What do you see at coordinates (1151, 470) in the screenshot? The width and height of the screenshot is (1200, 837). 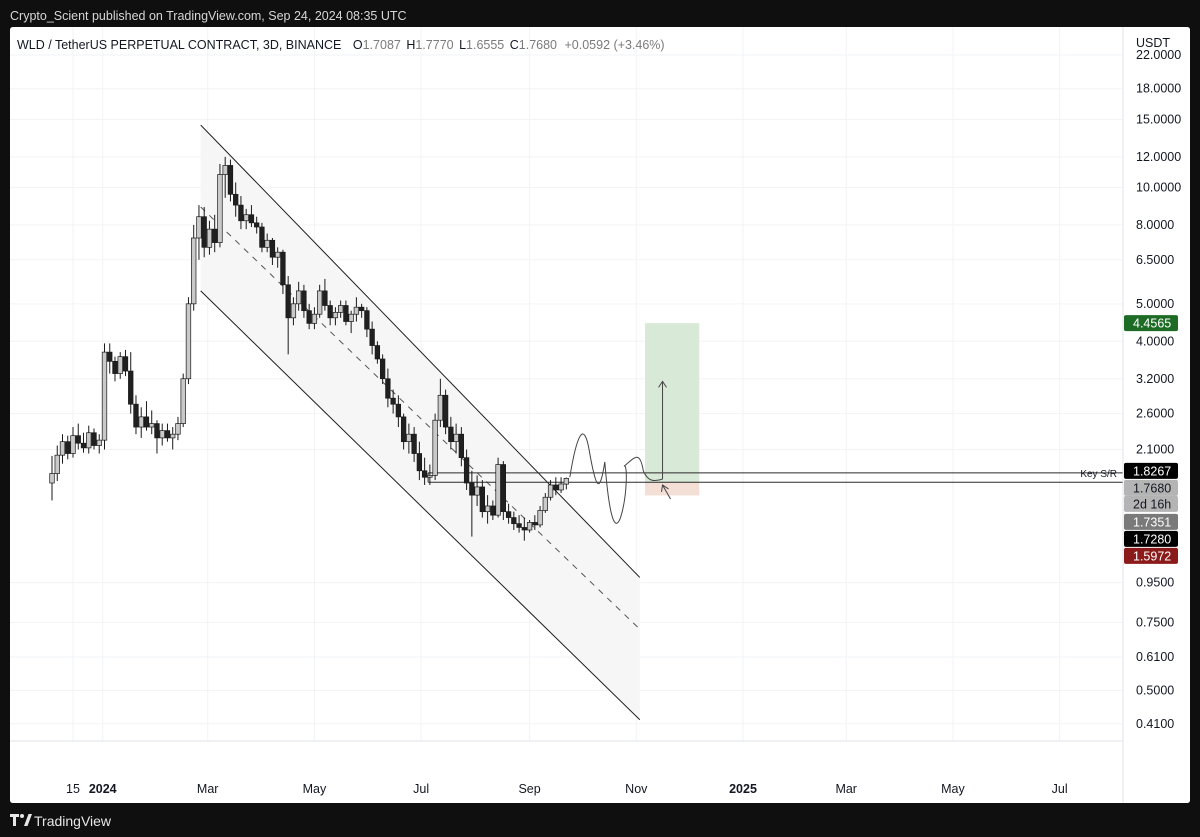 I see `price-tag-black: 1.8267` at bounding box center [1151, 470].